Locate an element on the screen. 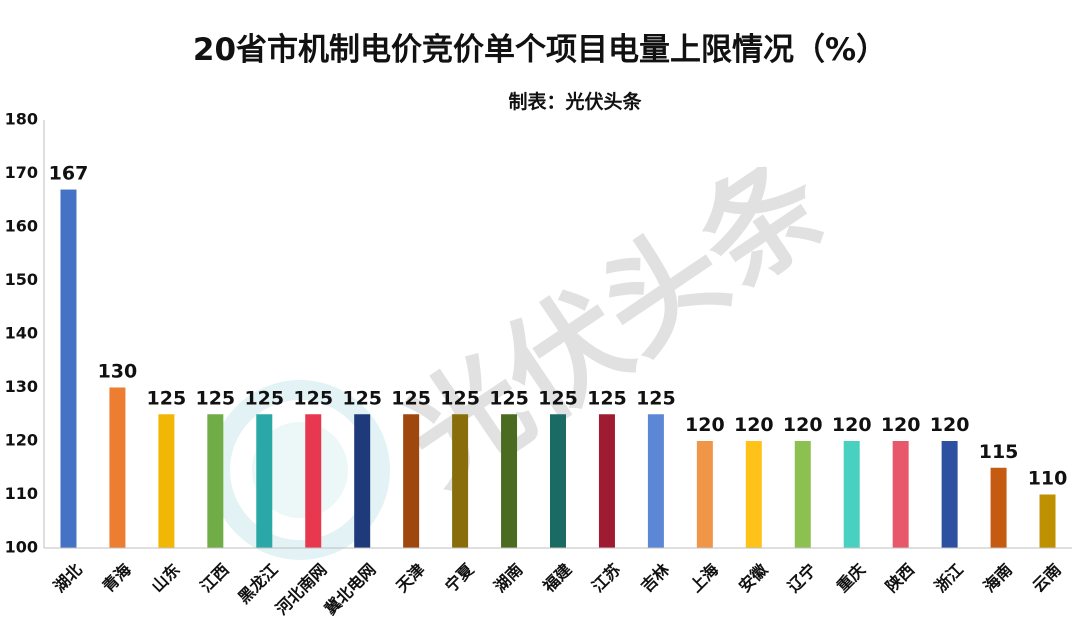 The height and width of the screenshot is (636, 1080). bar-冀北电网 is located at coordinates (362, 481).